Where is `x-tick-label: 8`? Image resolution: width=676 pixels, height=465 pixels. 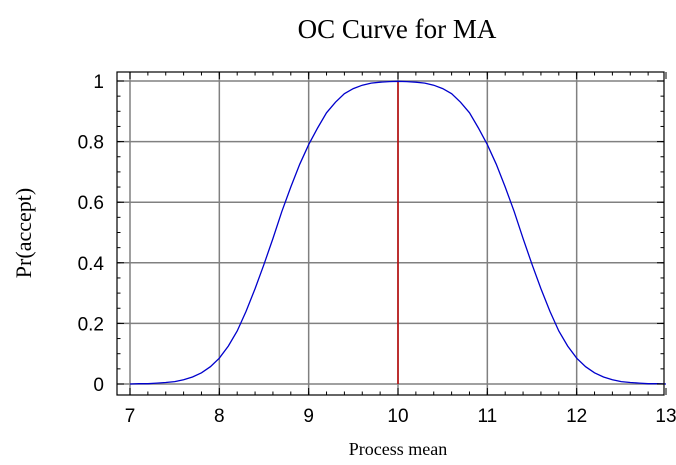
x-tick-label: 8 is located at coordinates (219, 416).